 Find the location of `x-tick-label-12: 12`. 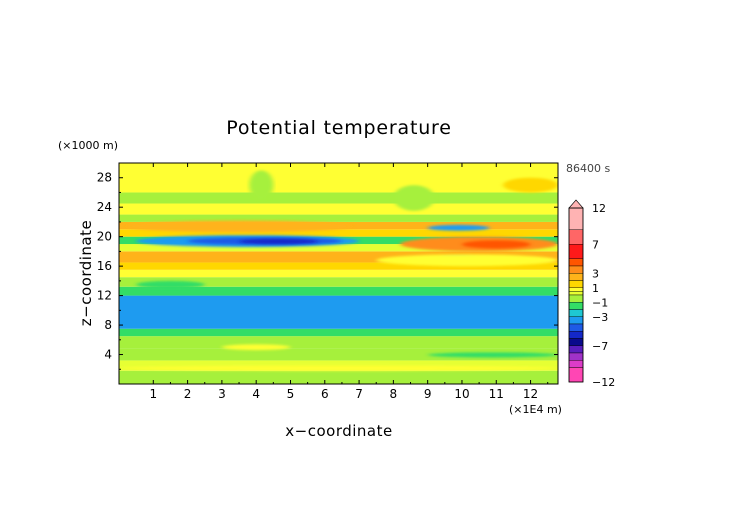

x-tick-label-12: 12 is located at coordinates (530, 394).